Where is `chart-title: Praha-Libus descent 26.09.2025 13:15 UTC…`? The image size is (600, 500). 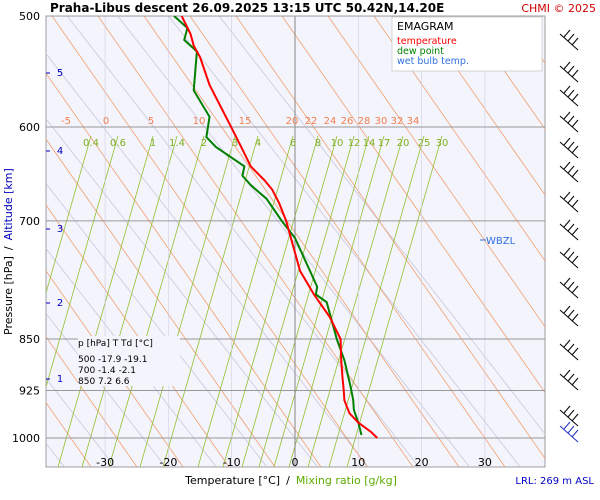
chart-title: Praha-Libus descent 26.09.2025 13:15 UTC… is located at coordinates (247, 8).